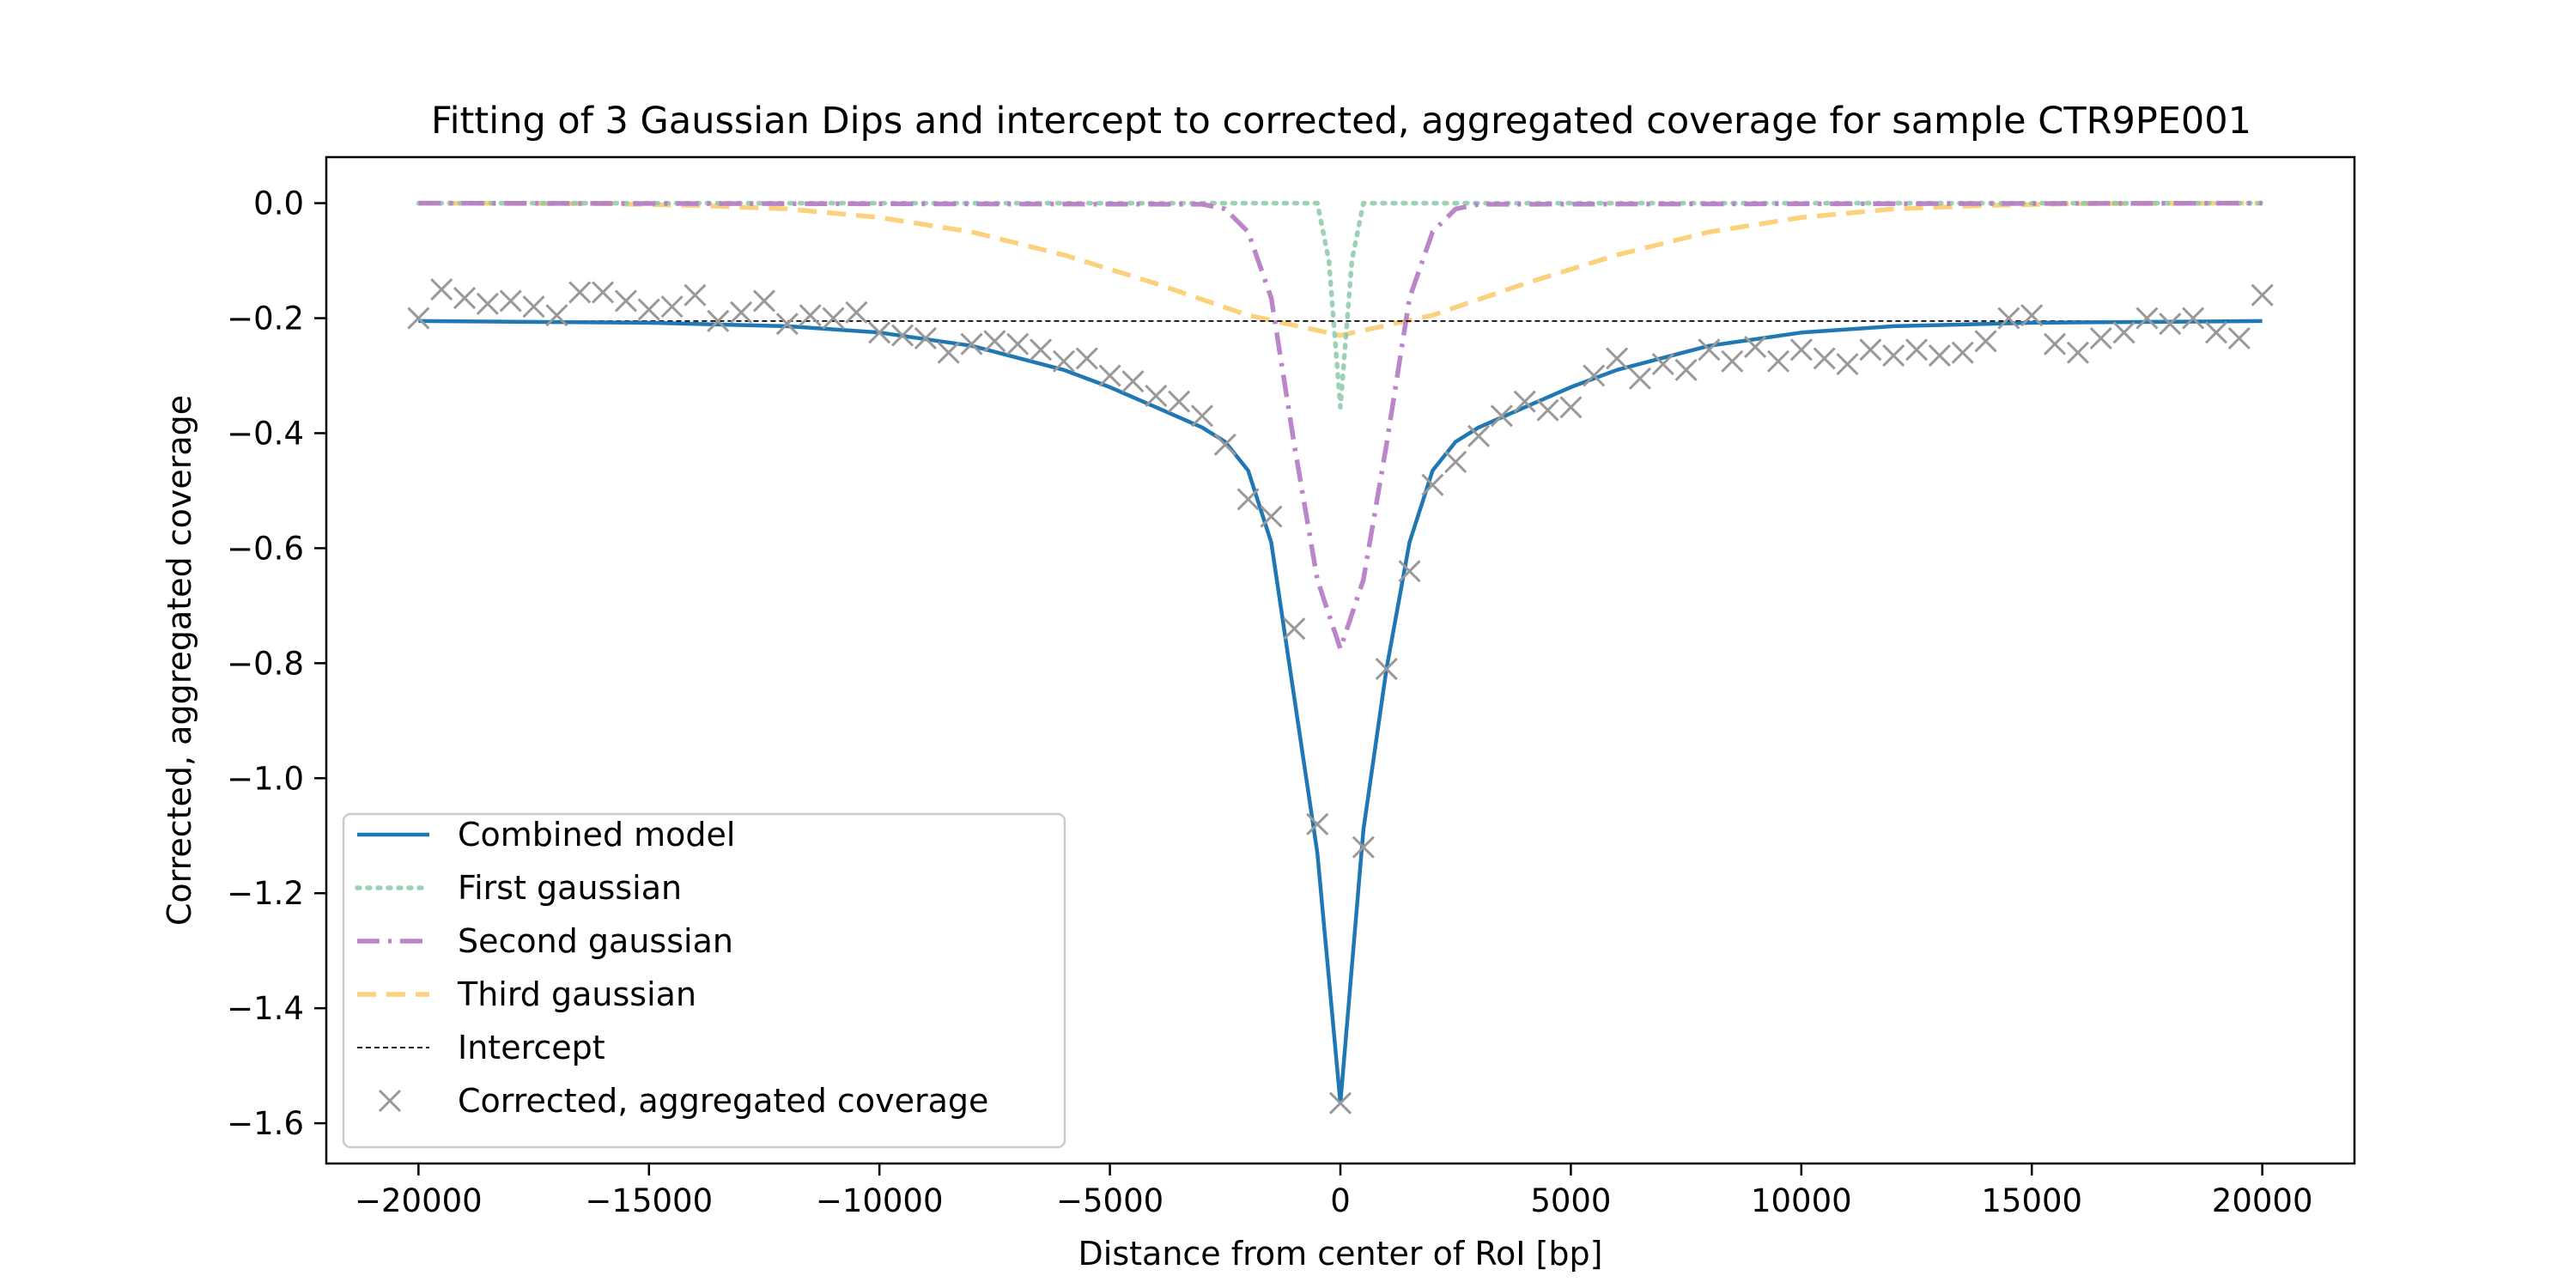  I want to click on y-tick-label: −1.6, so click(265, 1123).